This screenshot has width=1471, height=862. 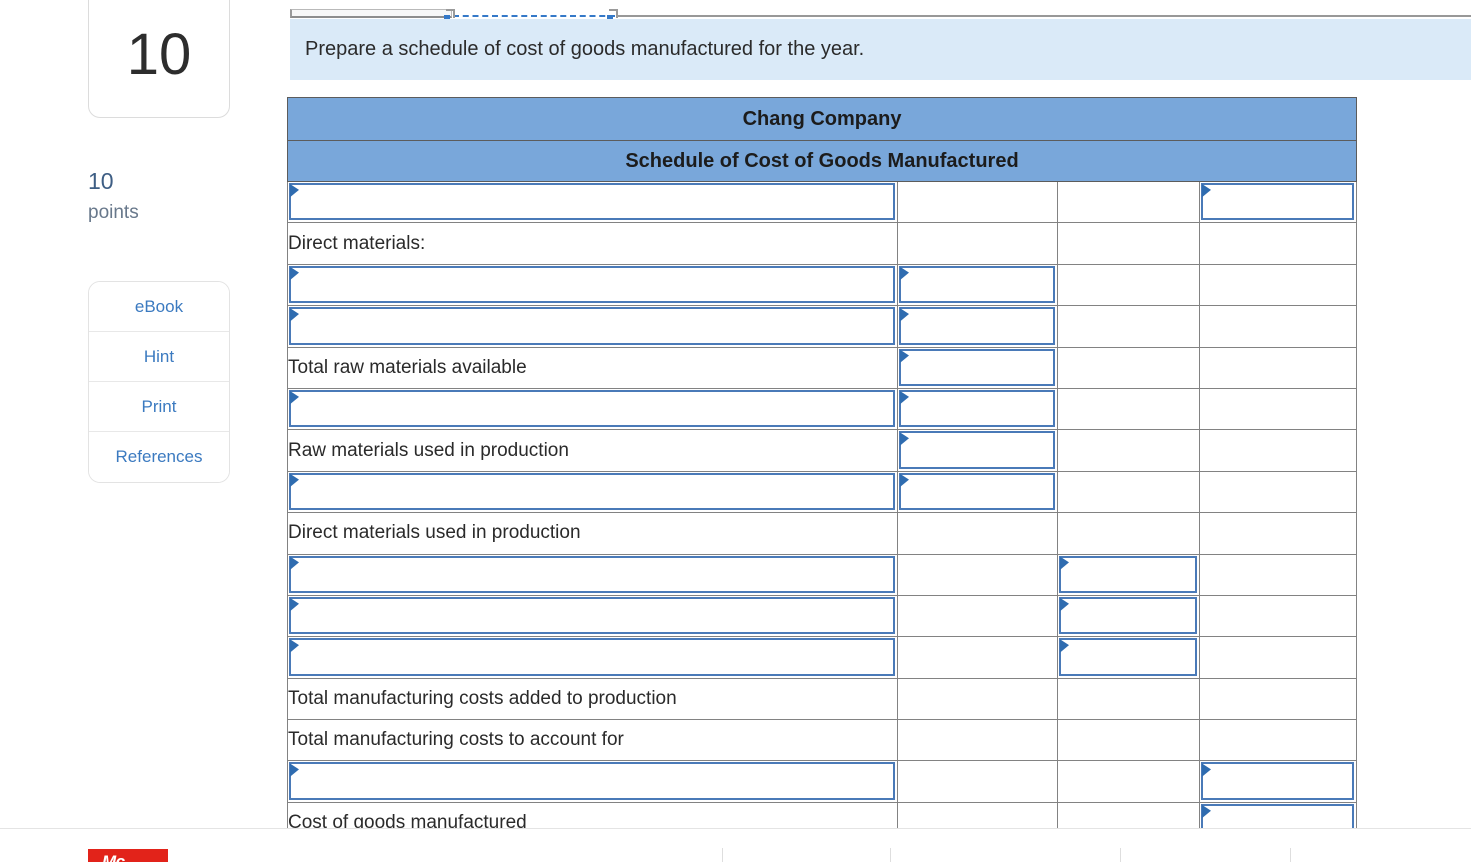 I want to click on points-block: 10 points, so click(x=113, y=196).